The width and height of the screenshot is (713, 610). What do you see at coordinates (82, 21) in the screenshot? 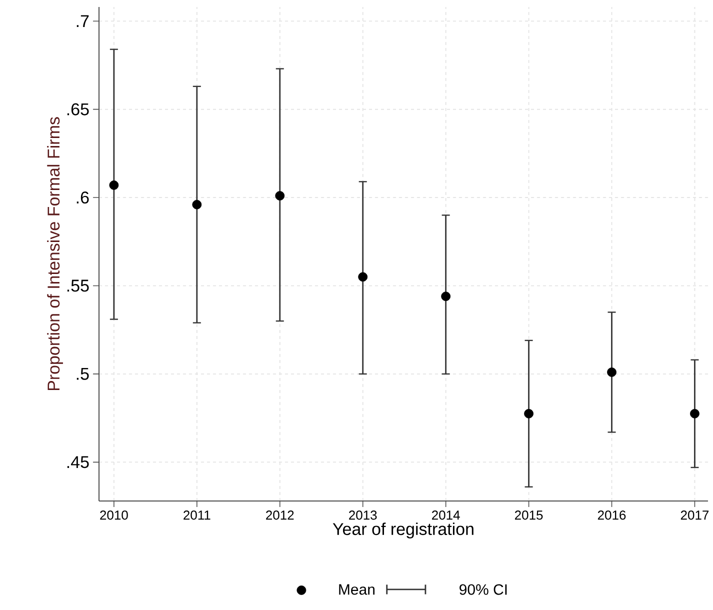
I see `y-tick-label: .7` at bounding box center [82, 21].